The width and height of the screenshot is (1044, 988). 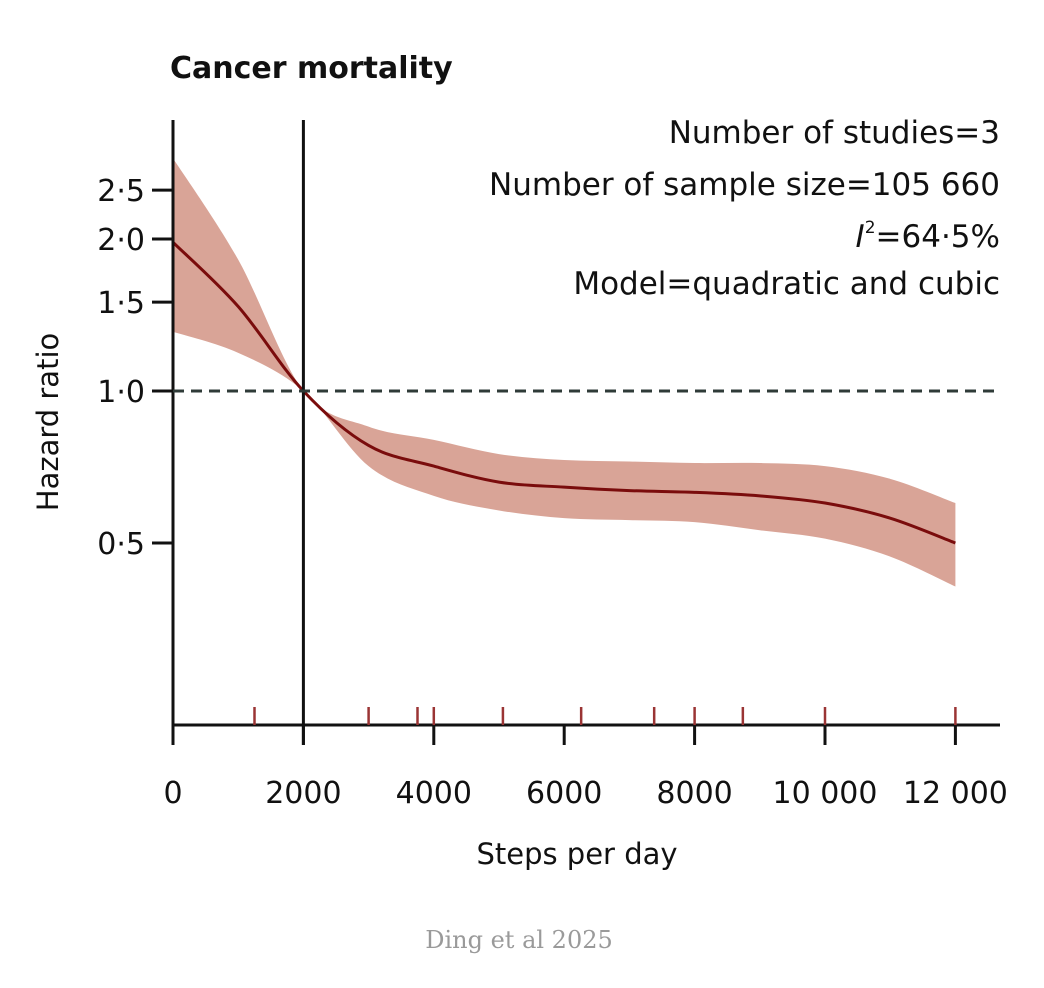 I want to click on x-tick-label: 12 000, so click(x=955, y=793).